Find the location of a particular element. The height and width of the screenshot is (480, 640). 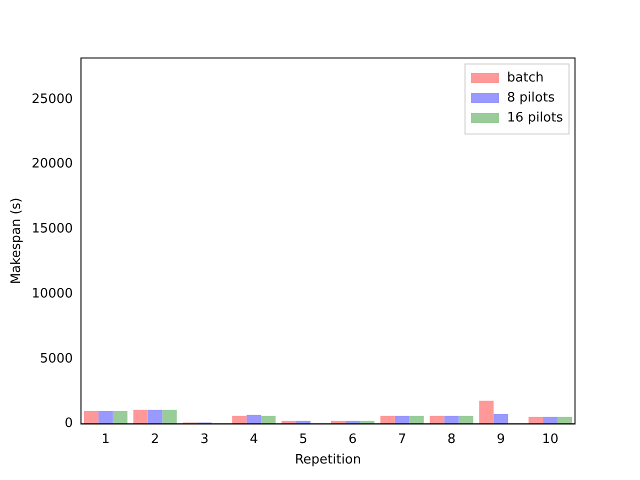

legend-label: 16 pilots is located at coordinates (535, 118).